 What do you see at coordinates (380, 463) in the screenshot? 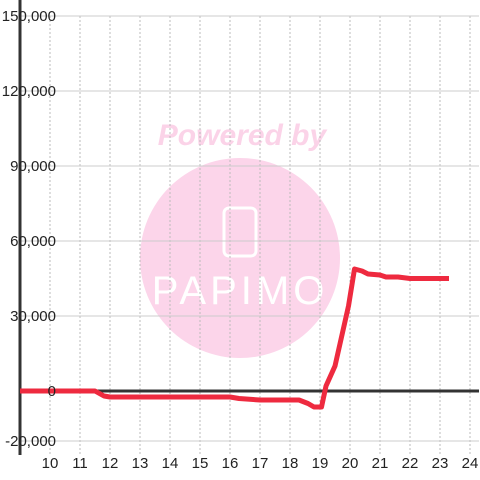
I see `x-tick-label: 21` at bounding box center [380, 463].